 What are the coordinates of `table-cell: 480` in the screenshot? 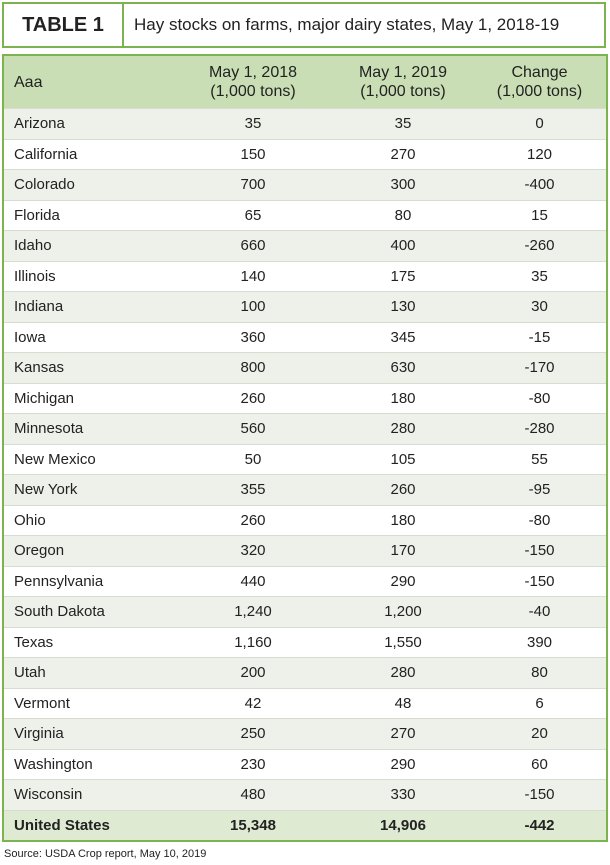 It's located at (253, 794).